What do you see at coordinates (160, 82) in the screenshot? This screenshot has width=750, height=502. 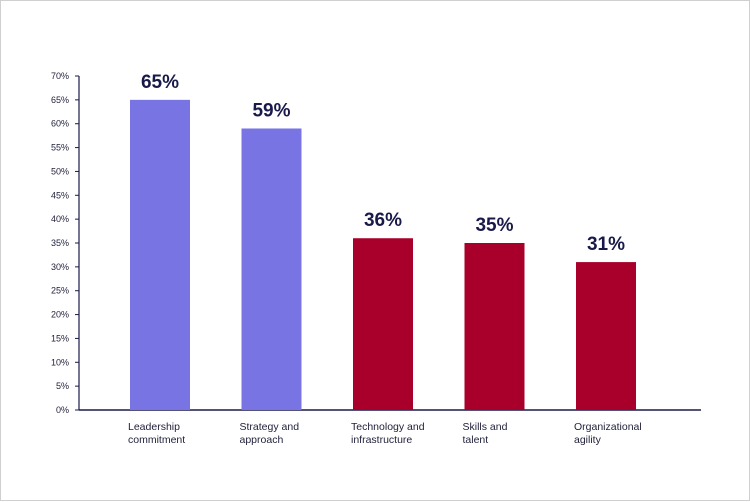 I see `bar-value-label: 65%` at bounding box center [160, 82].